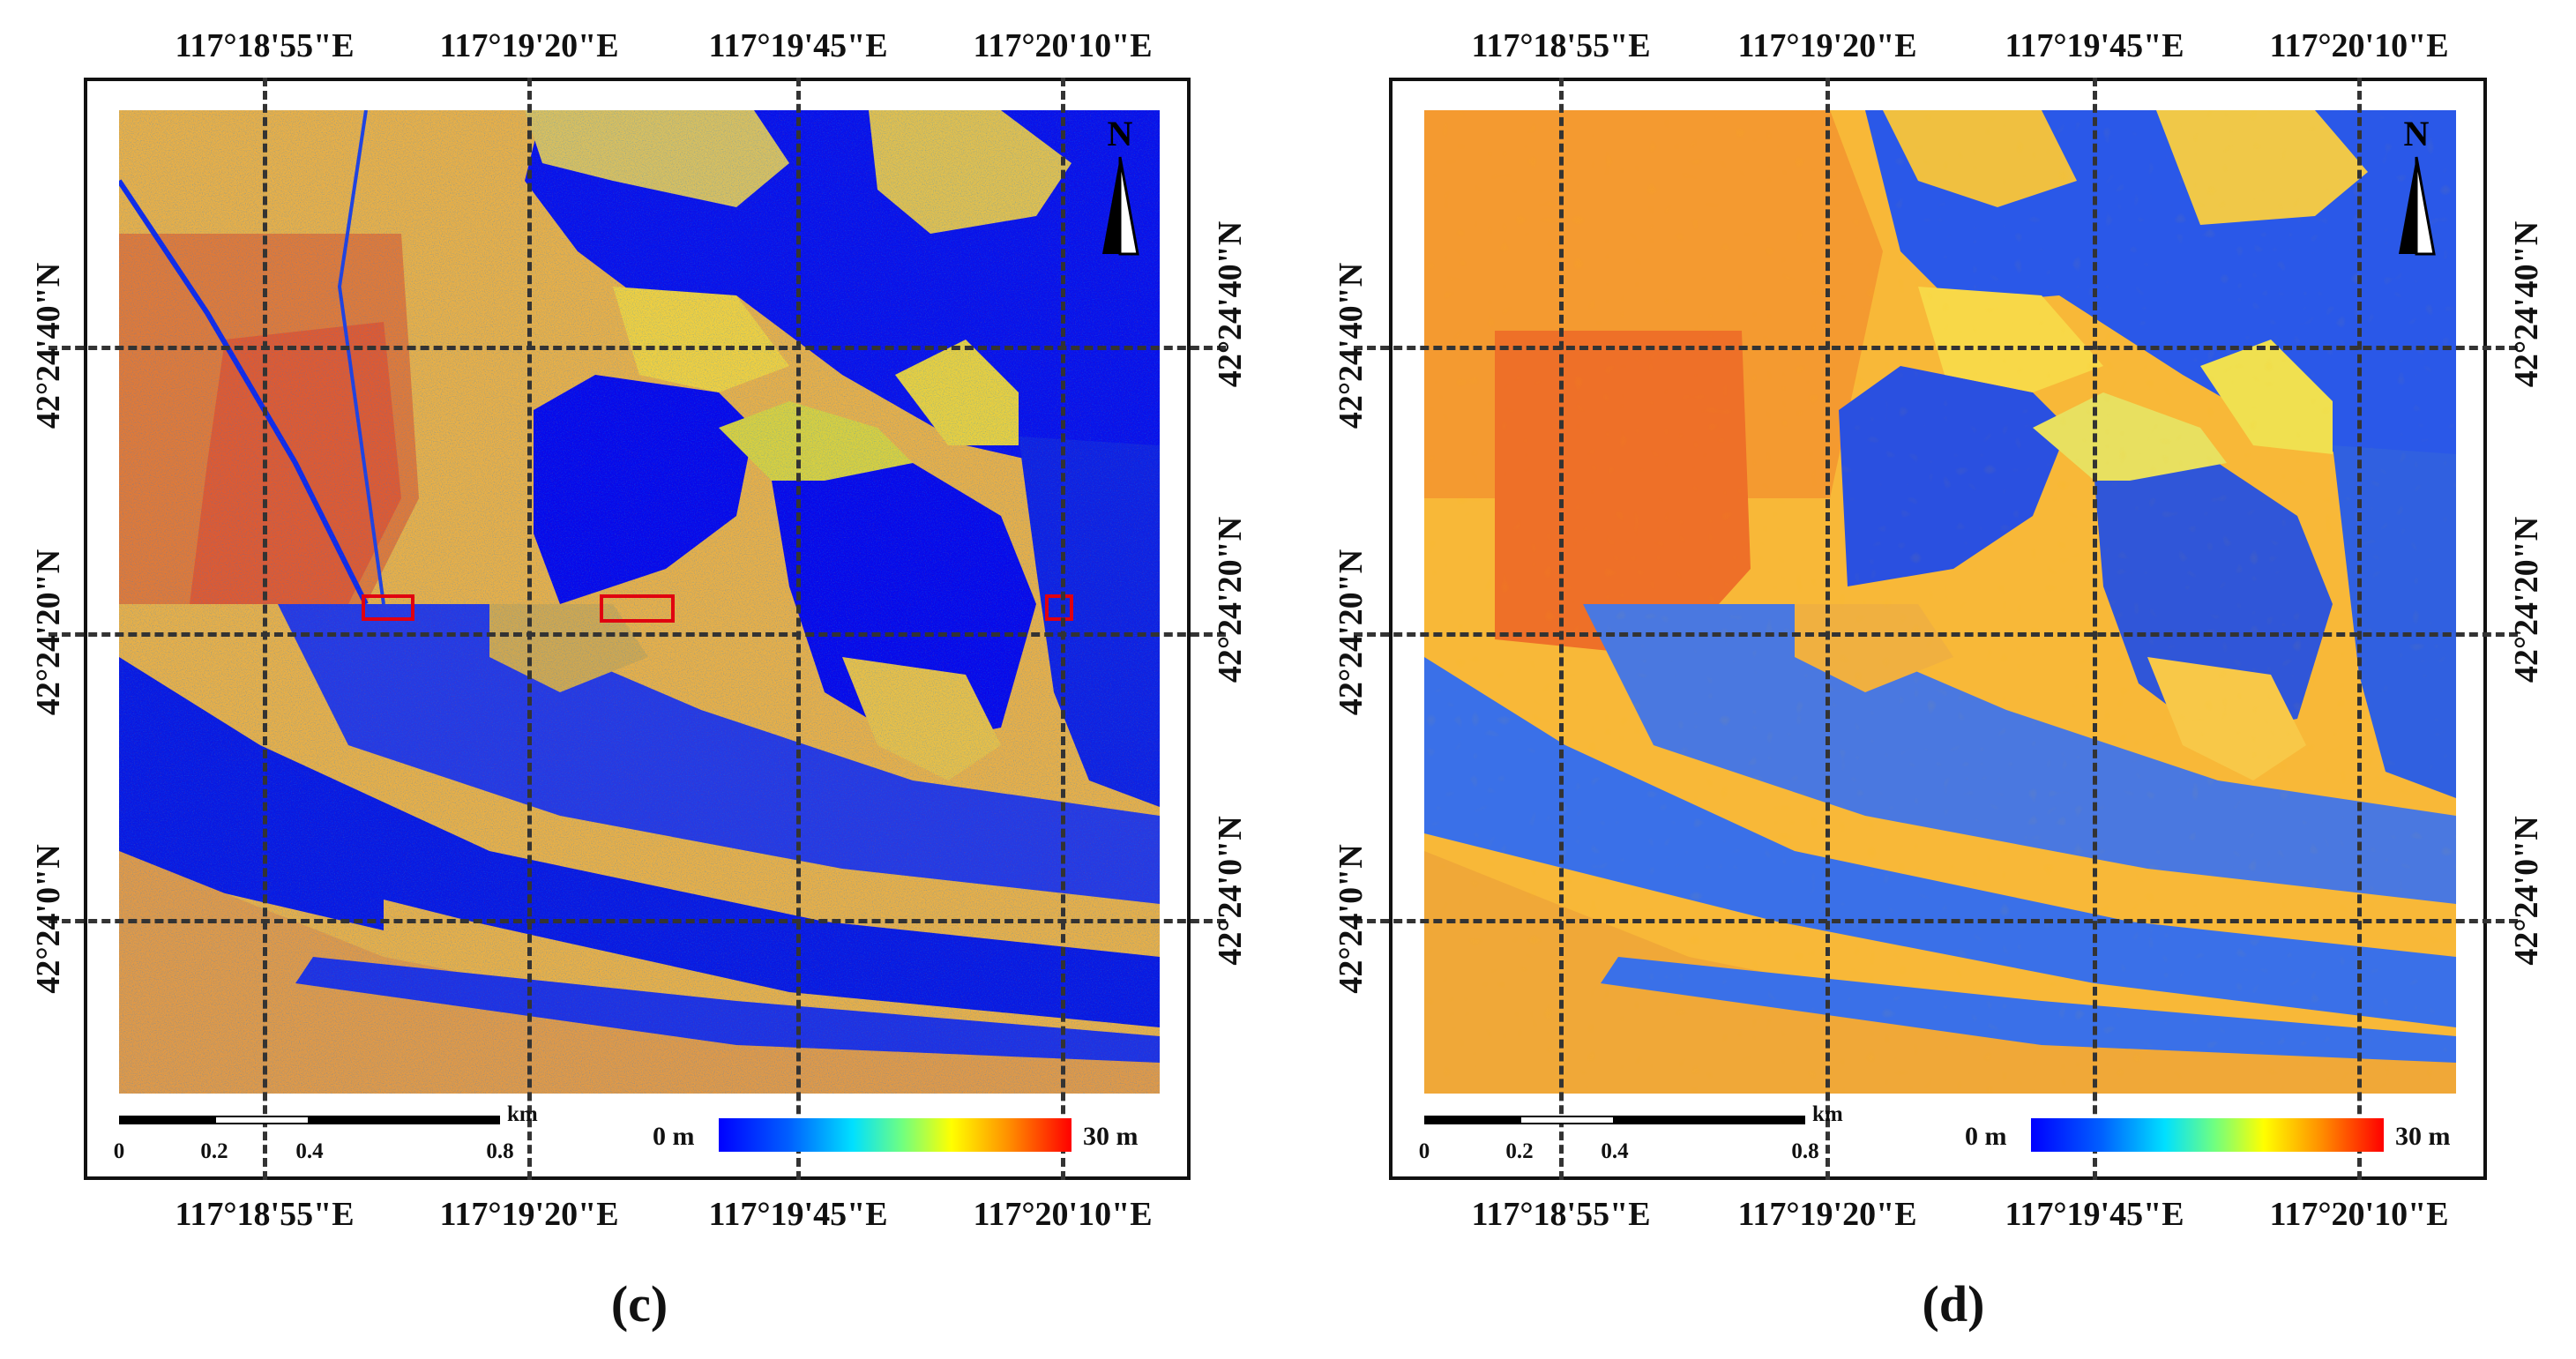 The image size is (2576, 1359). I want to click on panel-caption: (c), so click(639, 1304).